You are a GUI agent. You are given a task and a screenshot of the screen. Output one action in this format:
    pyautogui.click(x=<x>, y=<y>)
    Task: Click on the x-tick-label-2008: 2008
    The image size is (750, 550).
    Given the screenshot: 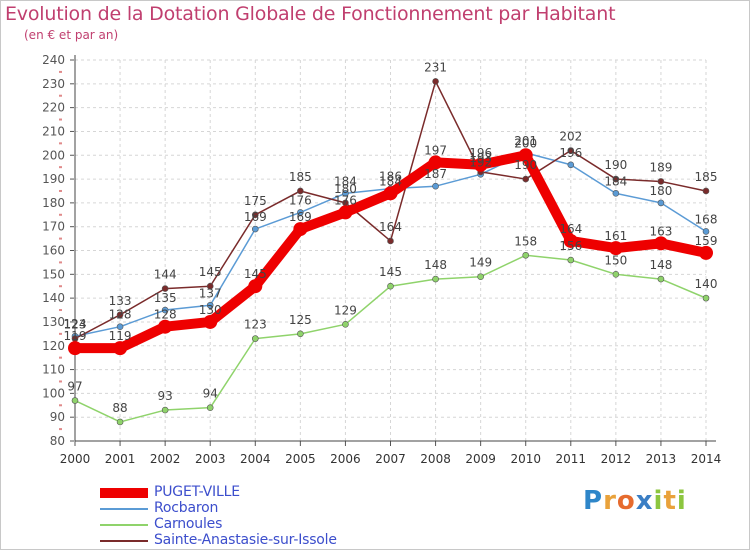 What is the action you would take?
    pyautogui.click(x=435, y=459)
    